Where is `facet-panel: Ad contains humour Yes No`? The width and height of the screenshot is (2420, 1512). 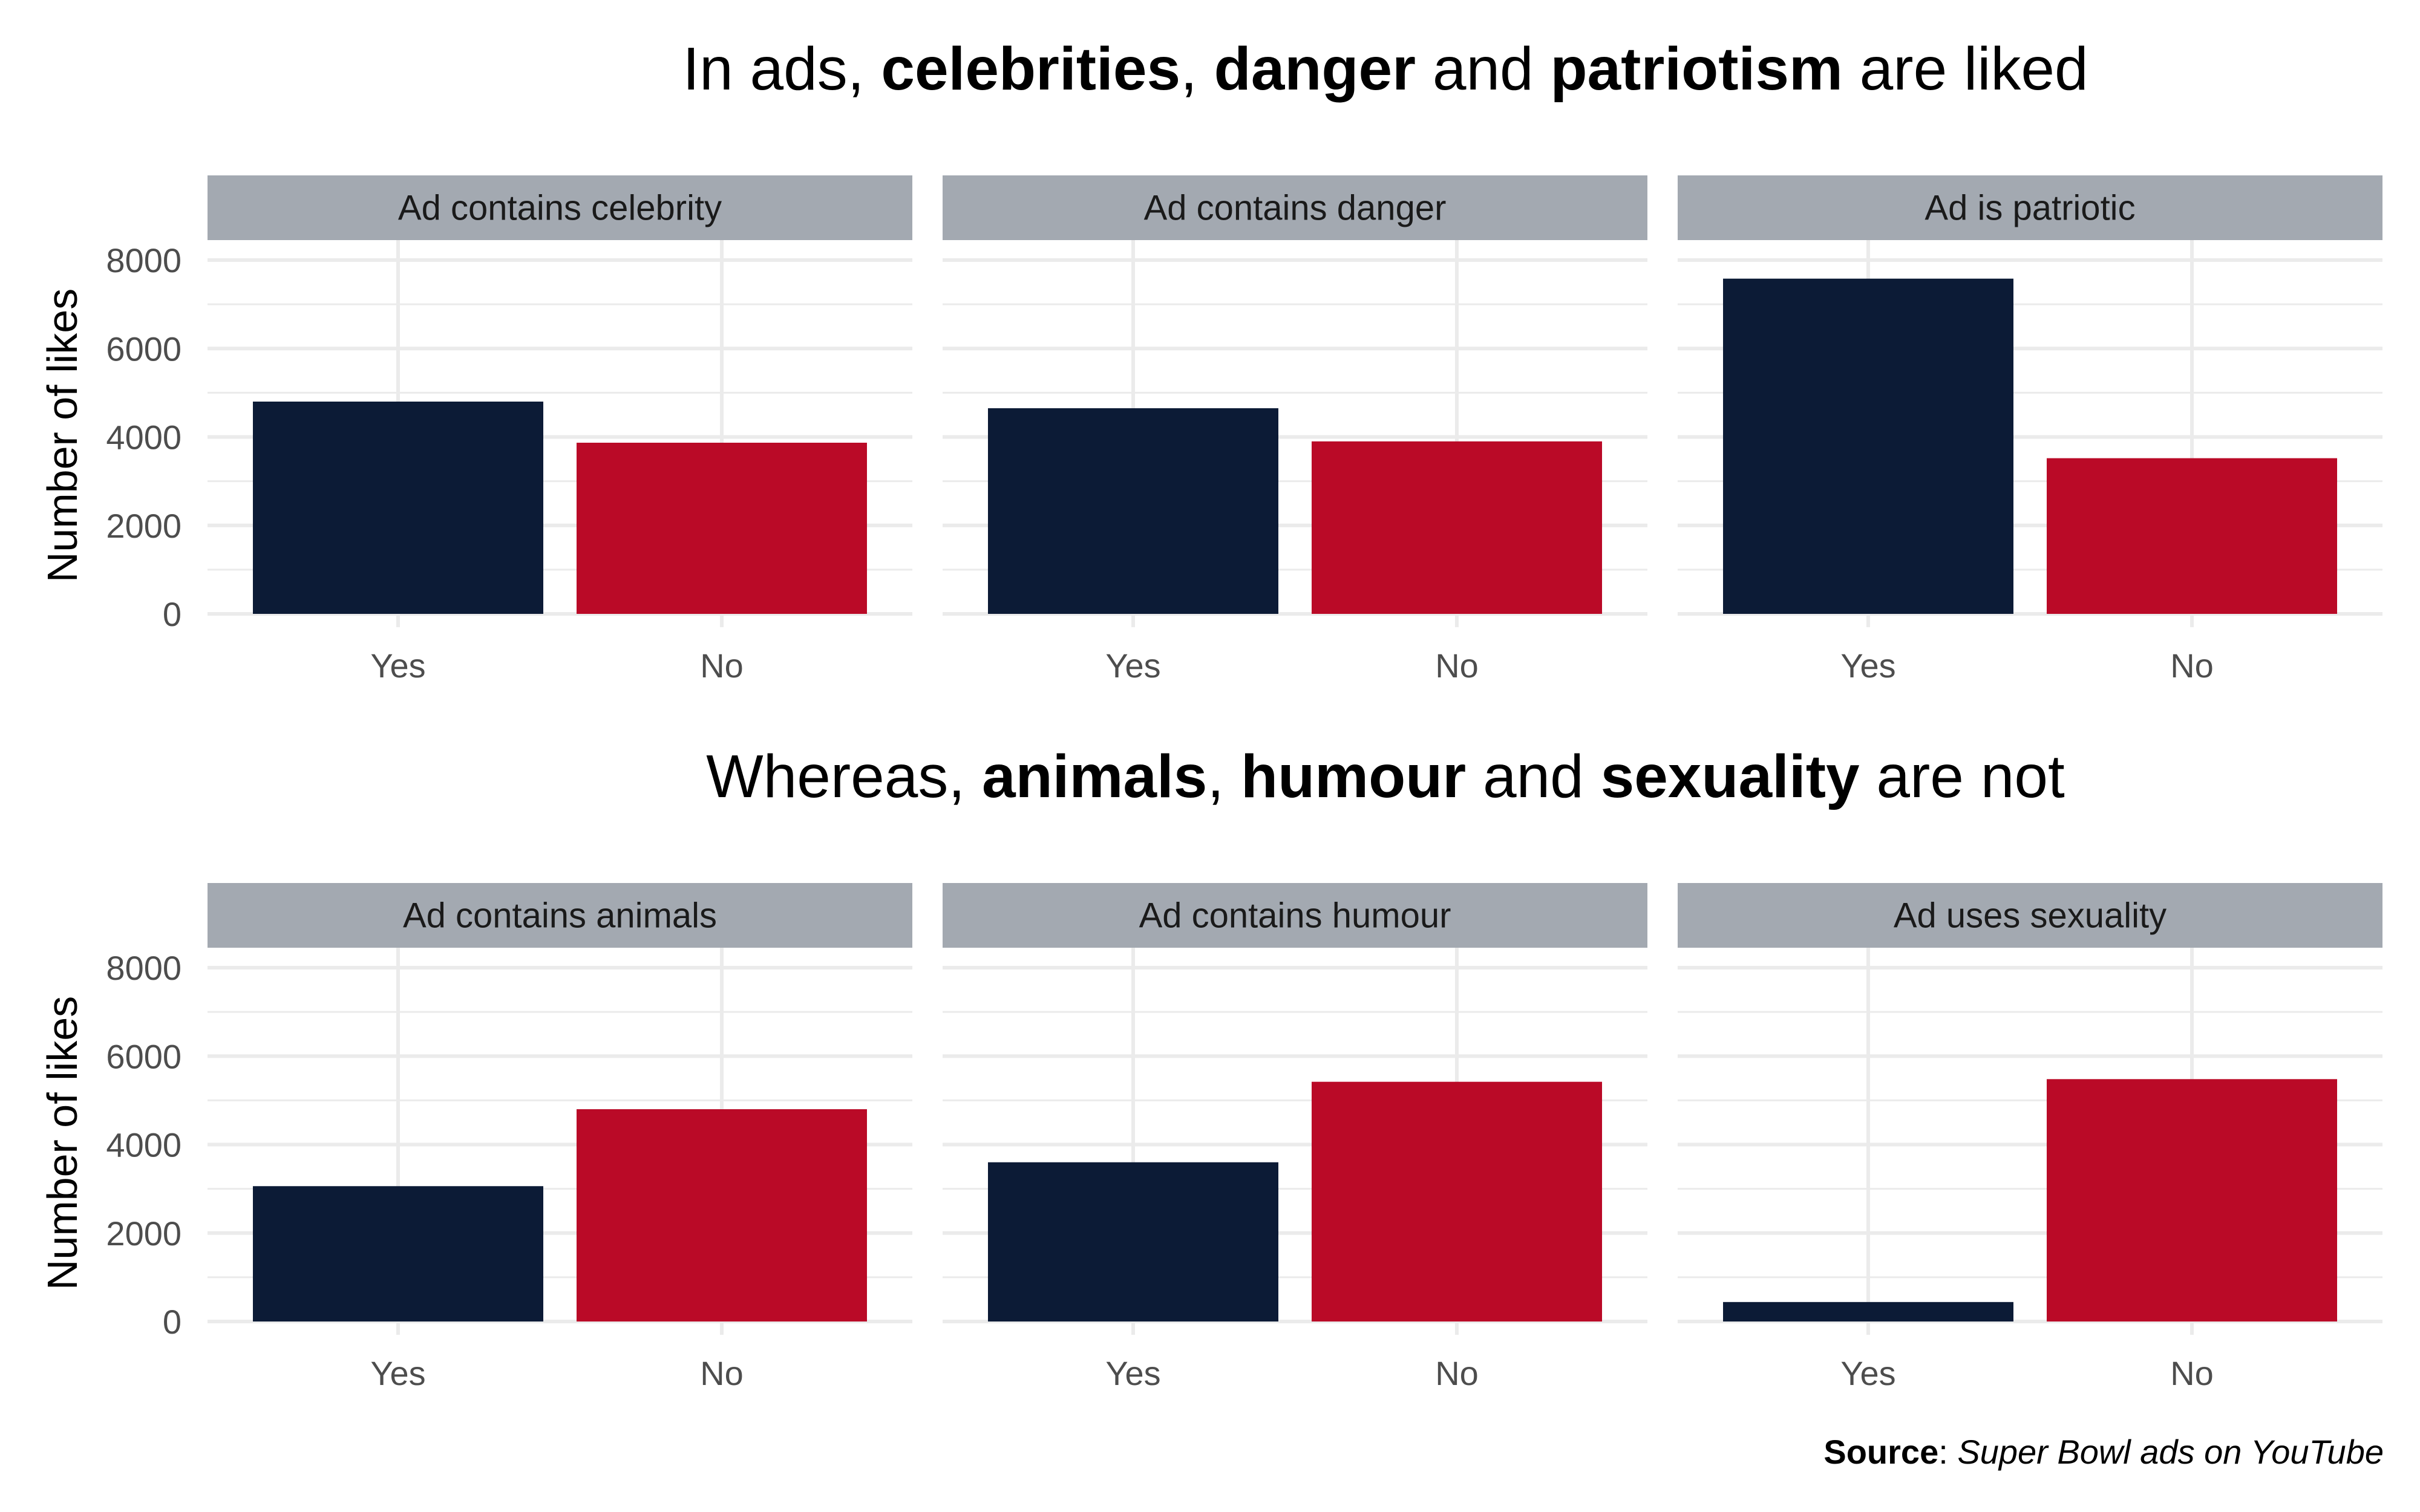
facet-panel: Ad contains humour Yes No is located at coordinates (1295, 1137).